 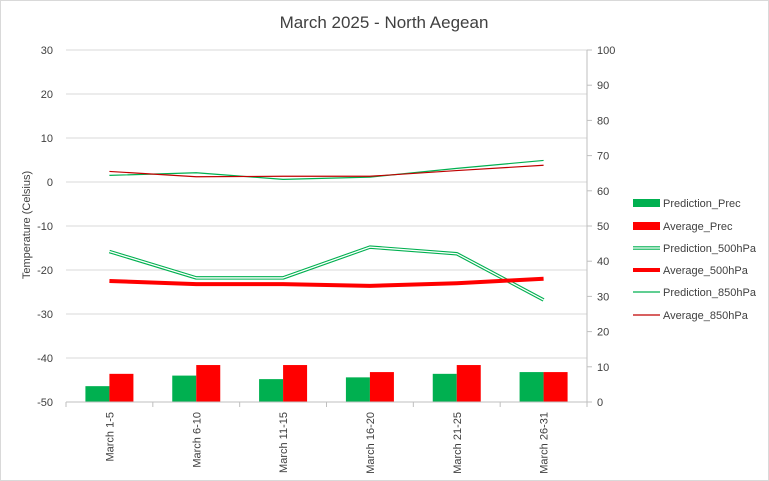 I want to click on x-tick-label: March 26-31, so click(x=545, y=443).